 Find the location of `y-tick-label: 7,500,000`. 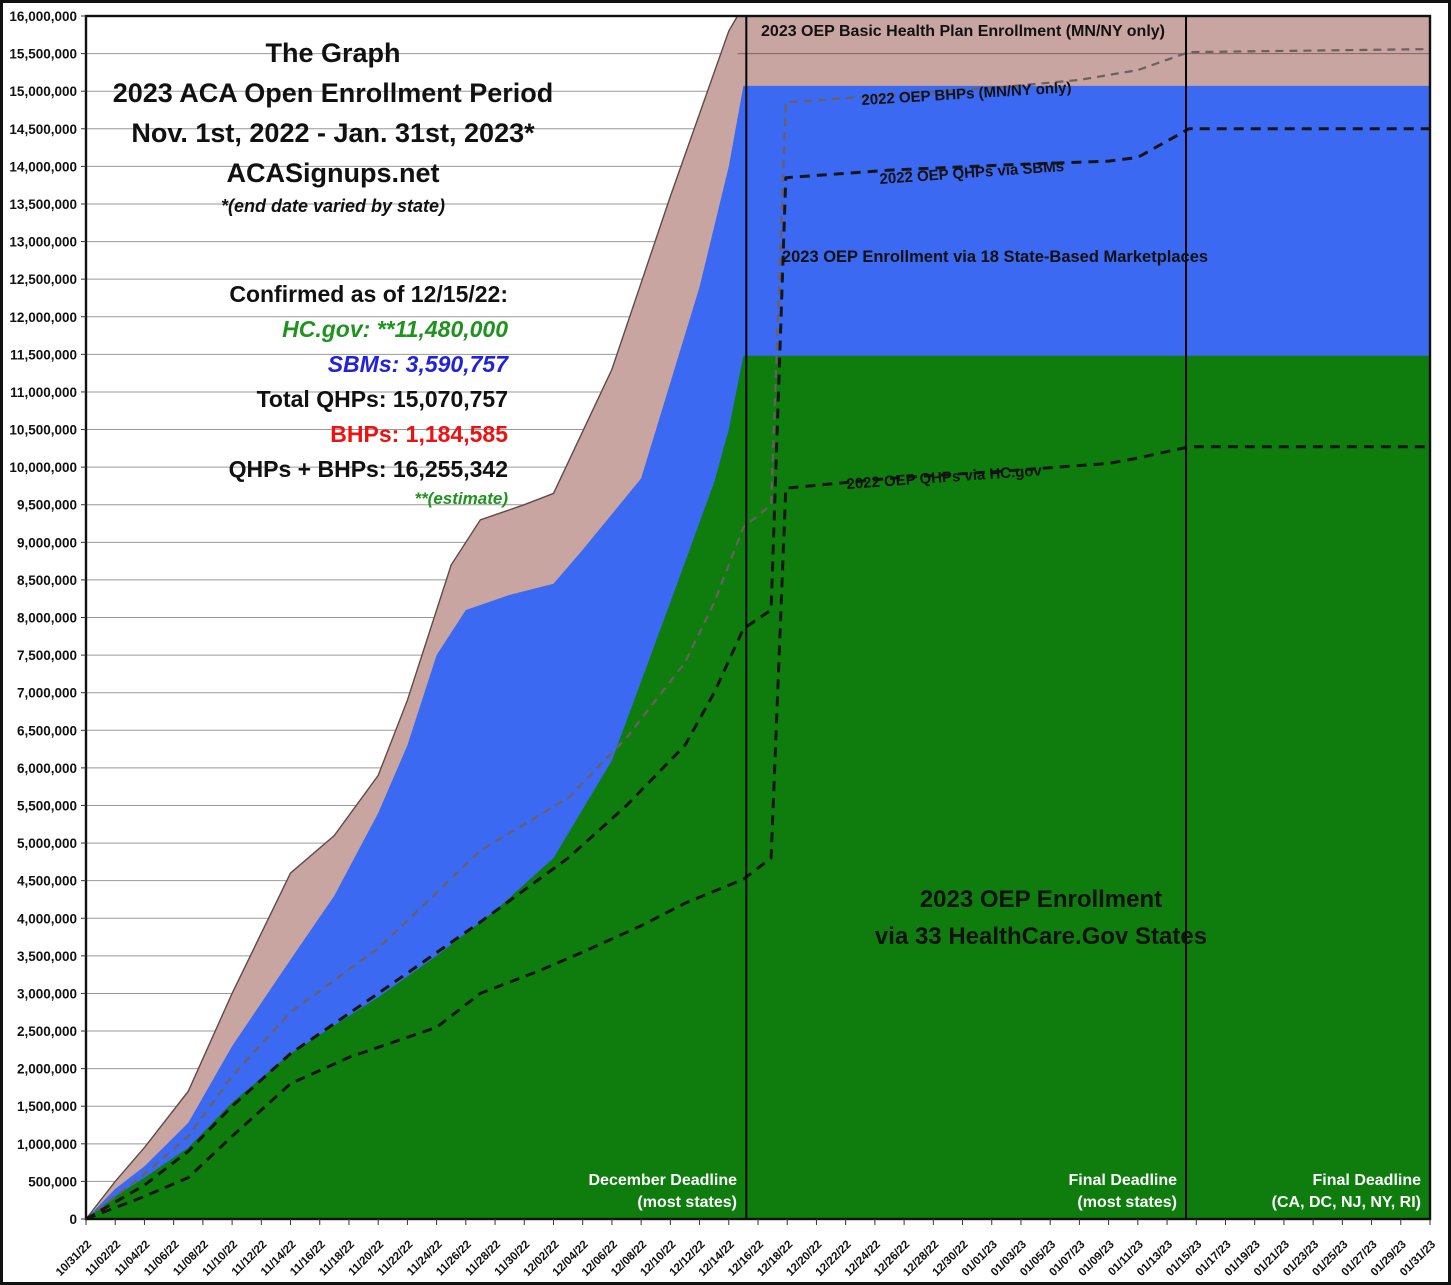

y-tick-label: 7,500,000 is located at coordinates (47, 655).